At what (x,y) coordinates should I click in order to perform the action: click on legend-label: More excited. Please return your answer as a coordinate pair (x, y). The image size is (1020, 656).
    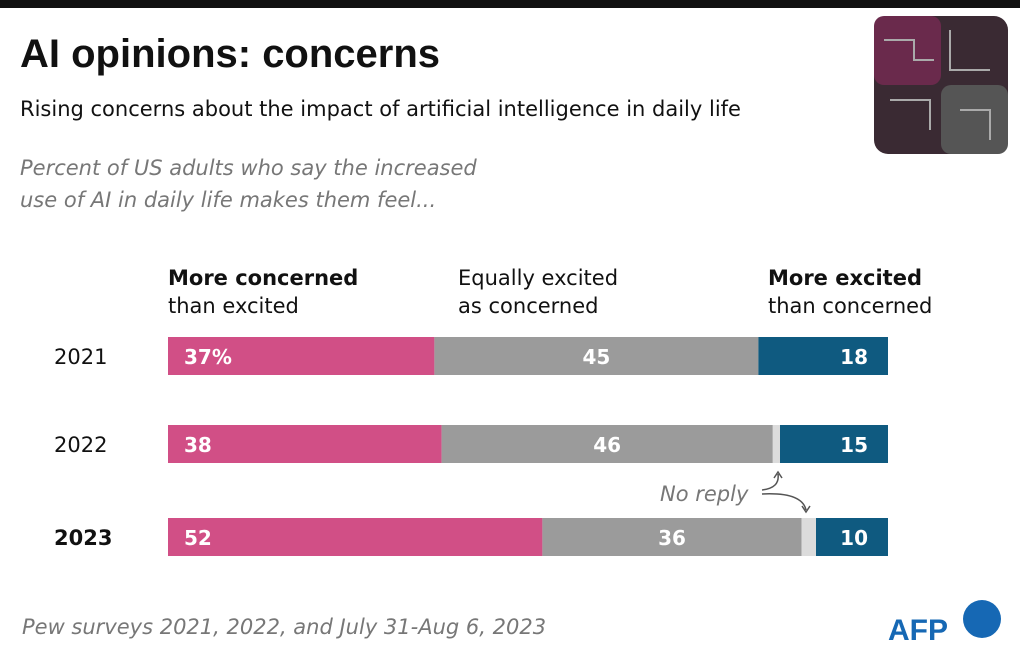
    Looking at the image, I should click on (845, 278).